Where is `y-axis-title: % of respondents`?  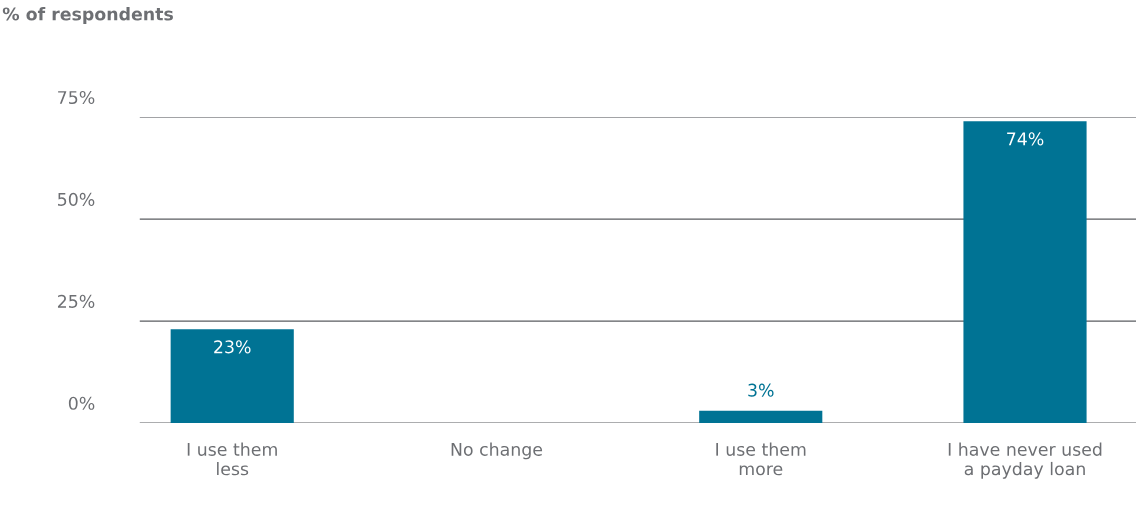 y-axis-title: % of respondents is located at coordinates (87, 15).